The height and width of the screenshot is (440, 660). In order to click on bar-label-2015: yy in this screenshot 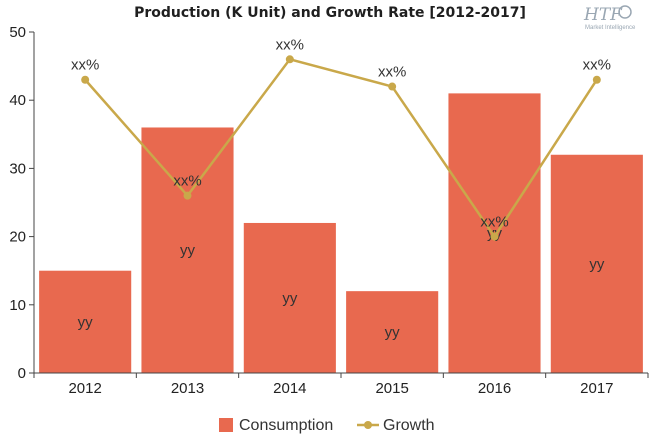, I will do `click(393, 332)`.